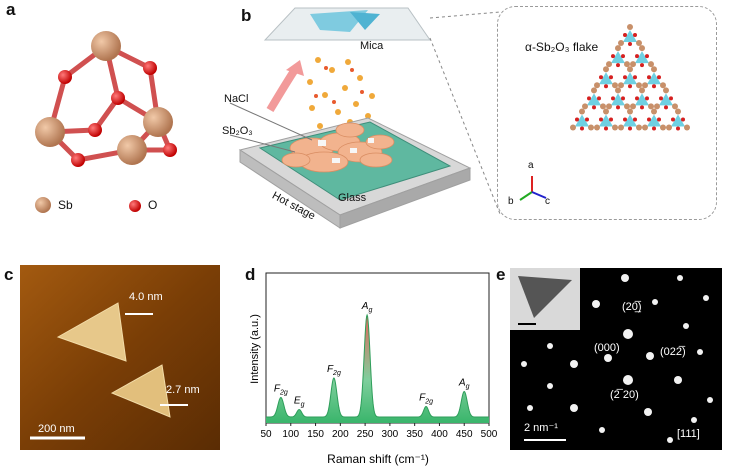 This screenshot has width=730, height=470. Describe the element at coordinates (372, 46) in the screenshot. I see `mica-label: Mica` at that location.